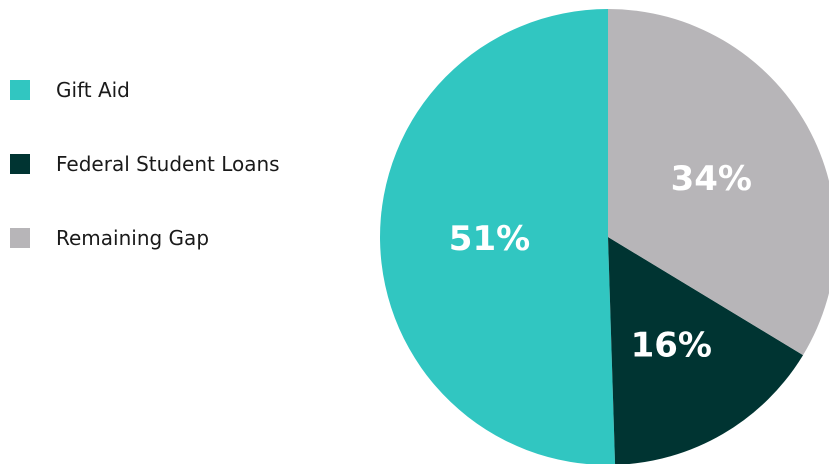 Image resolution: width=829 pixels, height=464 pixels. Describe the element at coordinates (20, 90) in the screenshot. I see `legend-swatch-gift-aid` at that location.